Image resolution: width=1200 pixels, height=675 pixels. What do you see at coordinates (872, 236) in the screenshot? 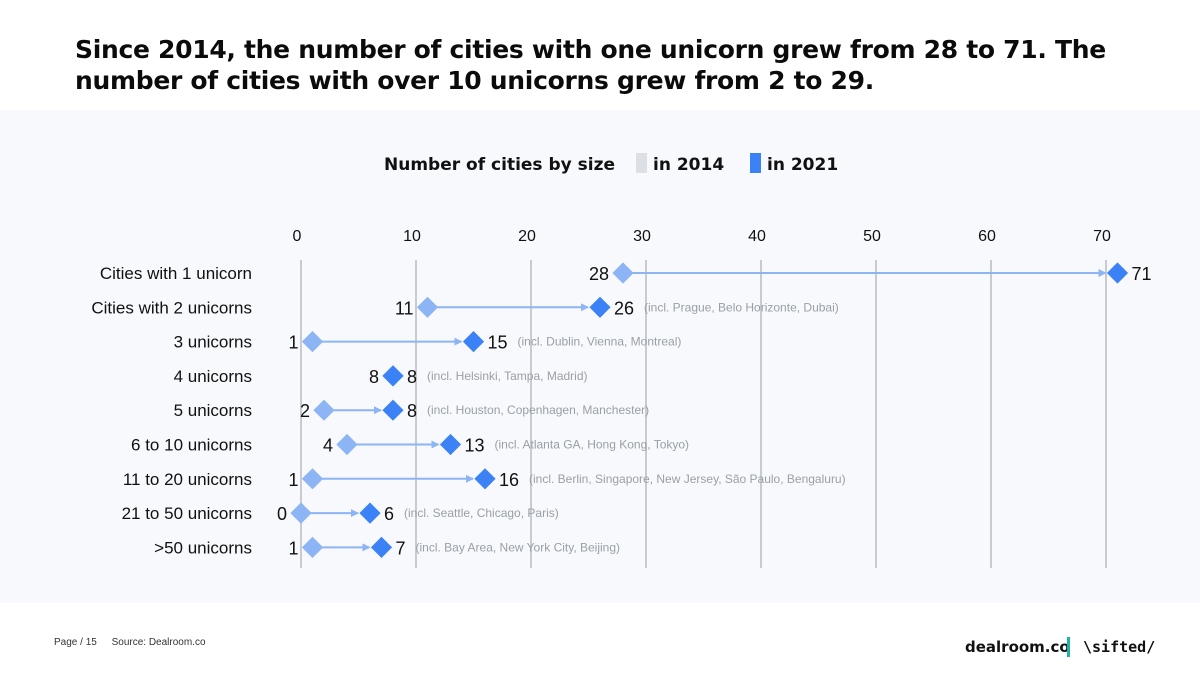
I see `x-tick-label: 50` at bounding box center [872, 236].